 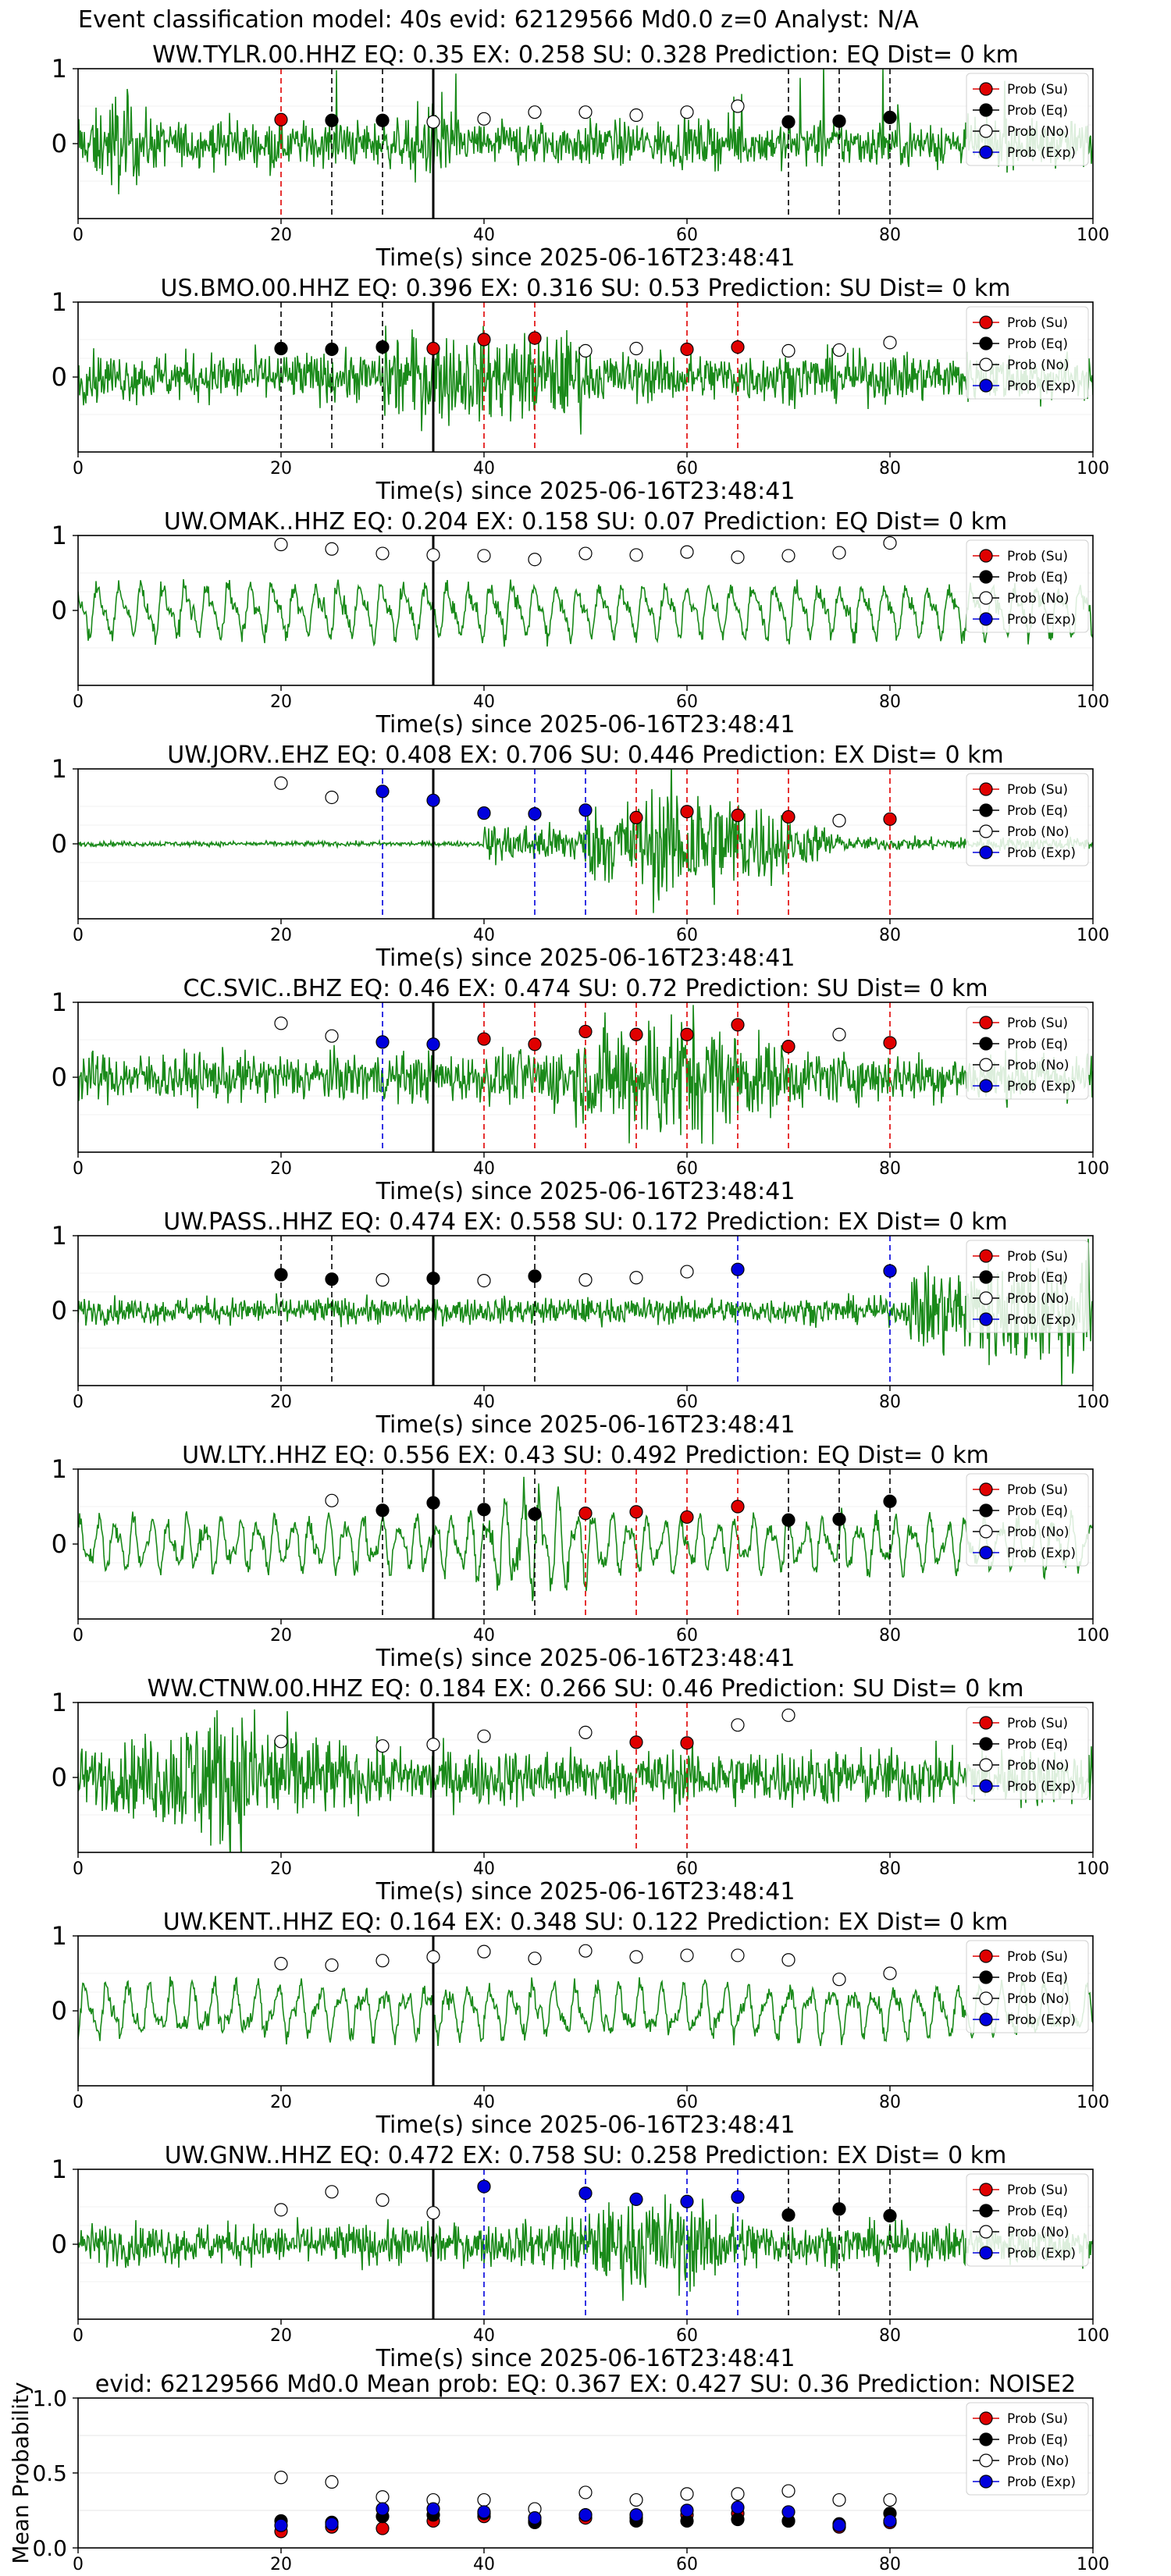 What do you see at coordinates (1093, 1169) in the screenshot?
I see `x-tick-label: 100` at bounding box center [1093, 1169].